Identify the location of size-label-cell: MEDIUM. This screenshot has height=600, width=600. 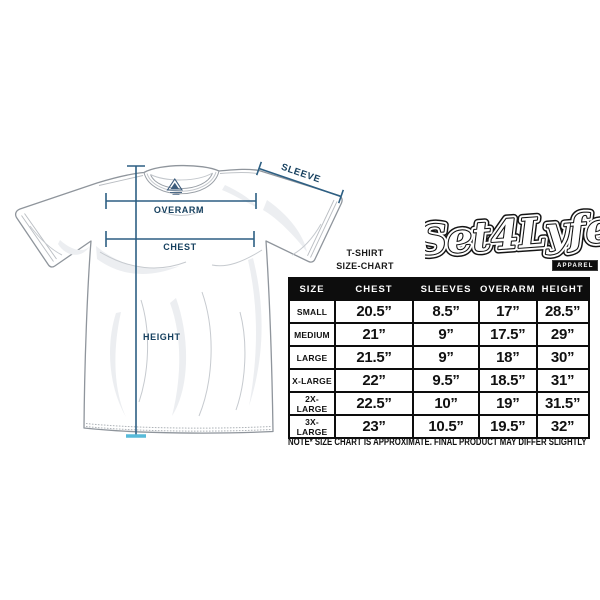
(312, 334).